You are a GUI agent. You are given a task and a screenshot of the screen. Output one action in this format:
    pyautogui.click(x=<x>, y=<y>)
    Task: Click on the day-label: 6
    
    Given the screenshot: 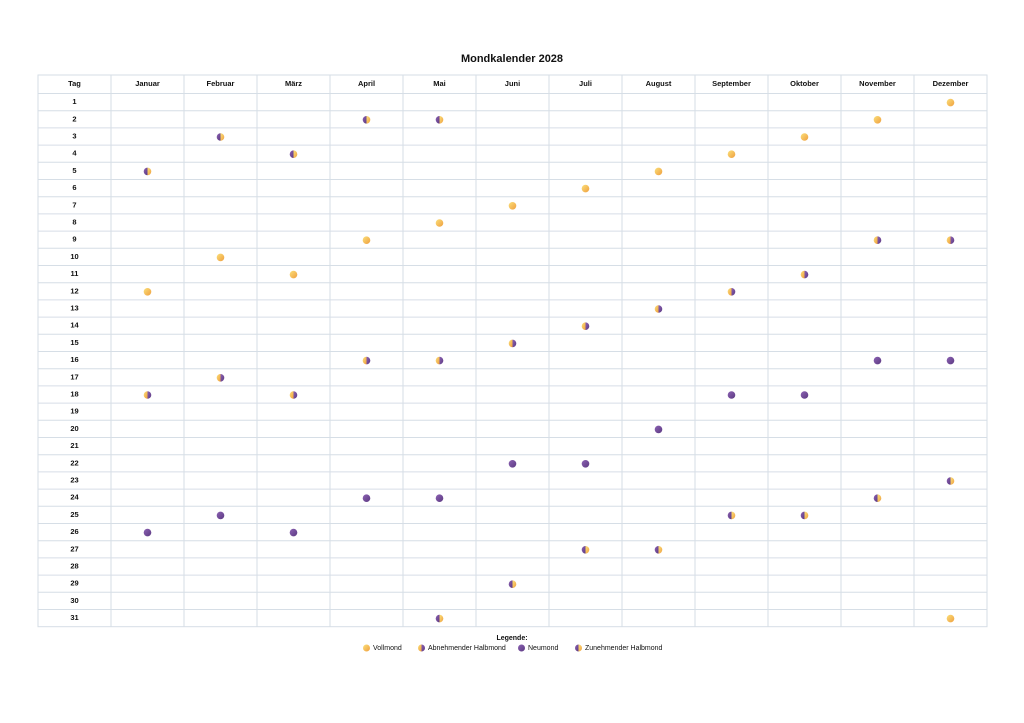 What is the action you would take?
    pyautogui.click(x=74, y=187)
    